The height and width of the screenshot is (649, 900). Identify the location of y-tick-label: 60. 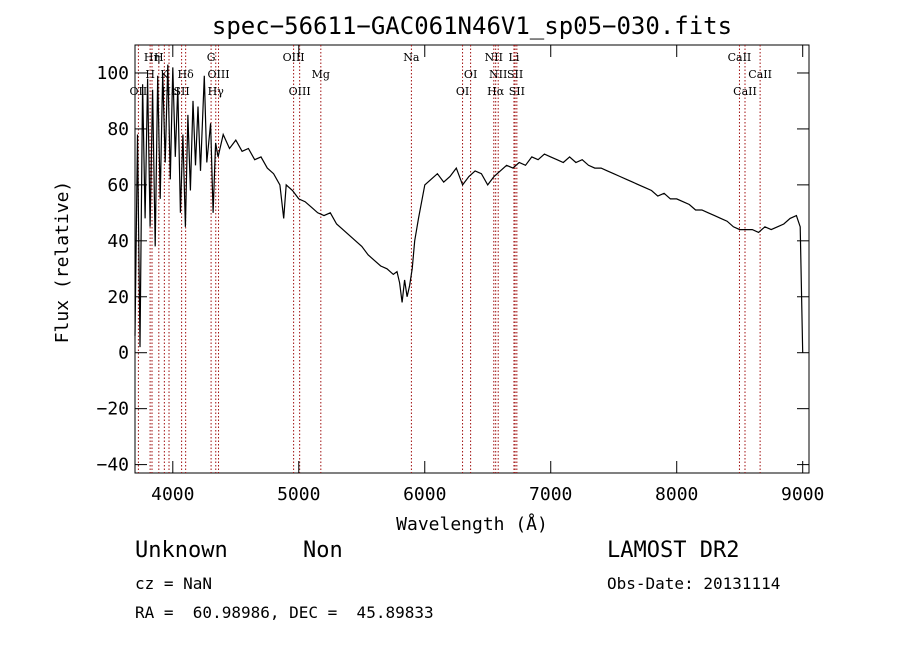
(118, 185).